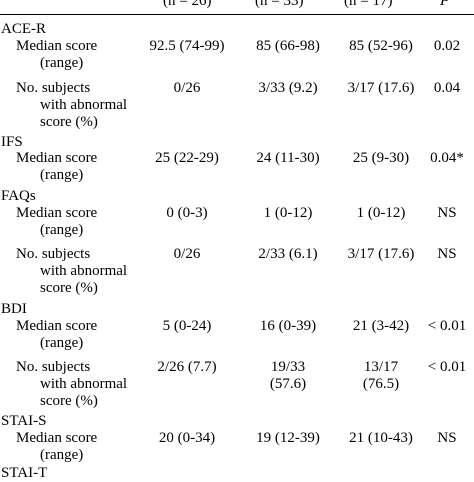 This screenshot has width=474, height=482. What do you see at coordinates (447, 46) in the screenshot?
I see `p-value-cell: 0.02` at bounding box center [447, 46].